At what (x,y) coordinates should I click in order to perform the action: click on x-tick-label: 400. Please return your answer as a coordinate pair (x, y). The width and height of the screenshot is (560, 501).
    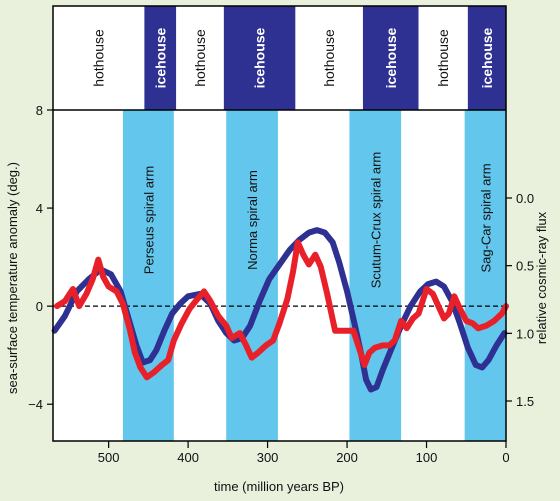
    Looking at the image, I should click on (188, 457).